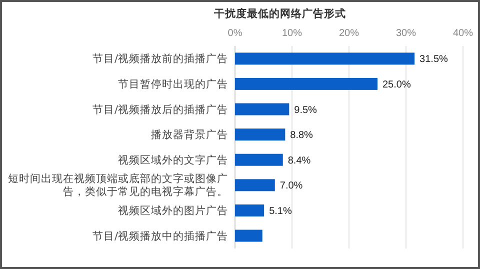  I want to click on y-tick-label: 视频区域外的图片广告, so click(173, 210).